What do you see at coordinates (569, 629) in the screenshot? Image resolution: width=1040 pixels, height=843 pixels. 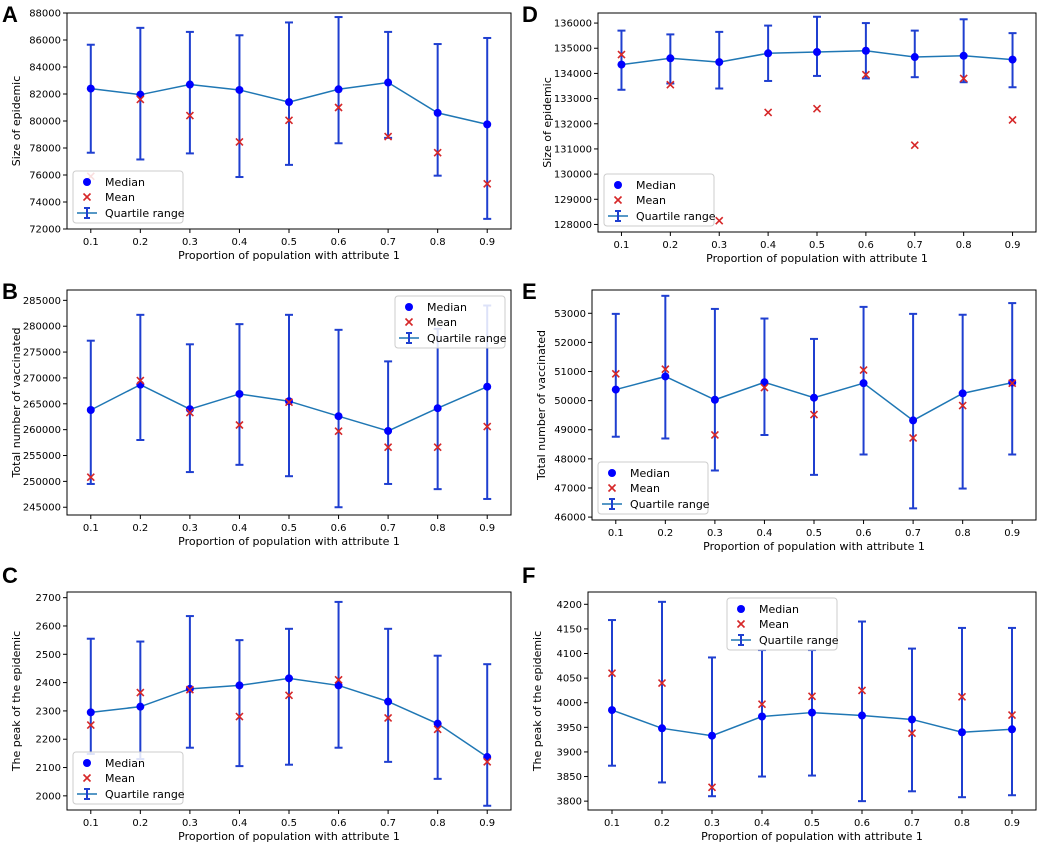 I see `panel-f-ytick-label: 4150` at bounding box center [569, 629].